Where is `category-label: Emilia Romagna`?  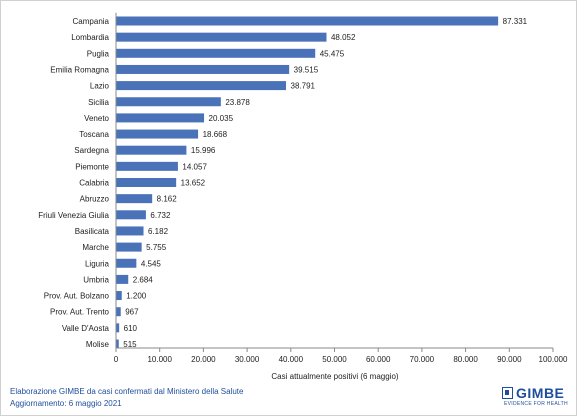
category-label: Emilia Romagna is located at coordinates (79, 69).